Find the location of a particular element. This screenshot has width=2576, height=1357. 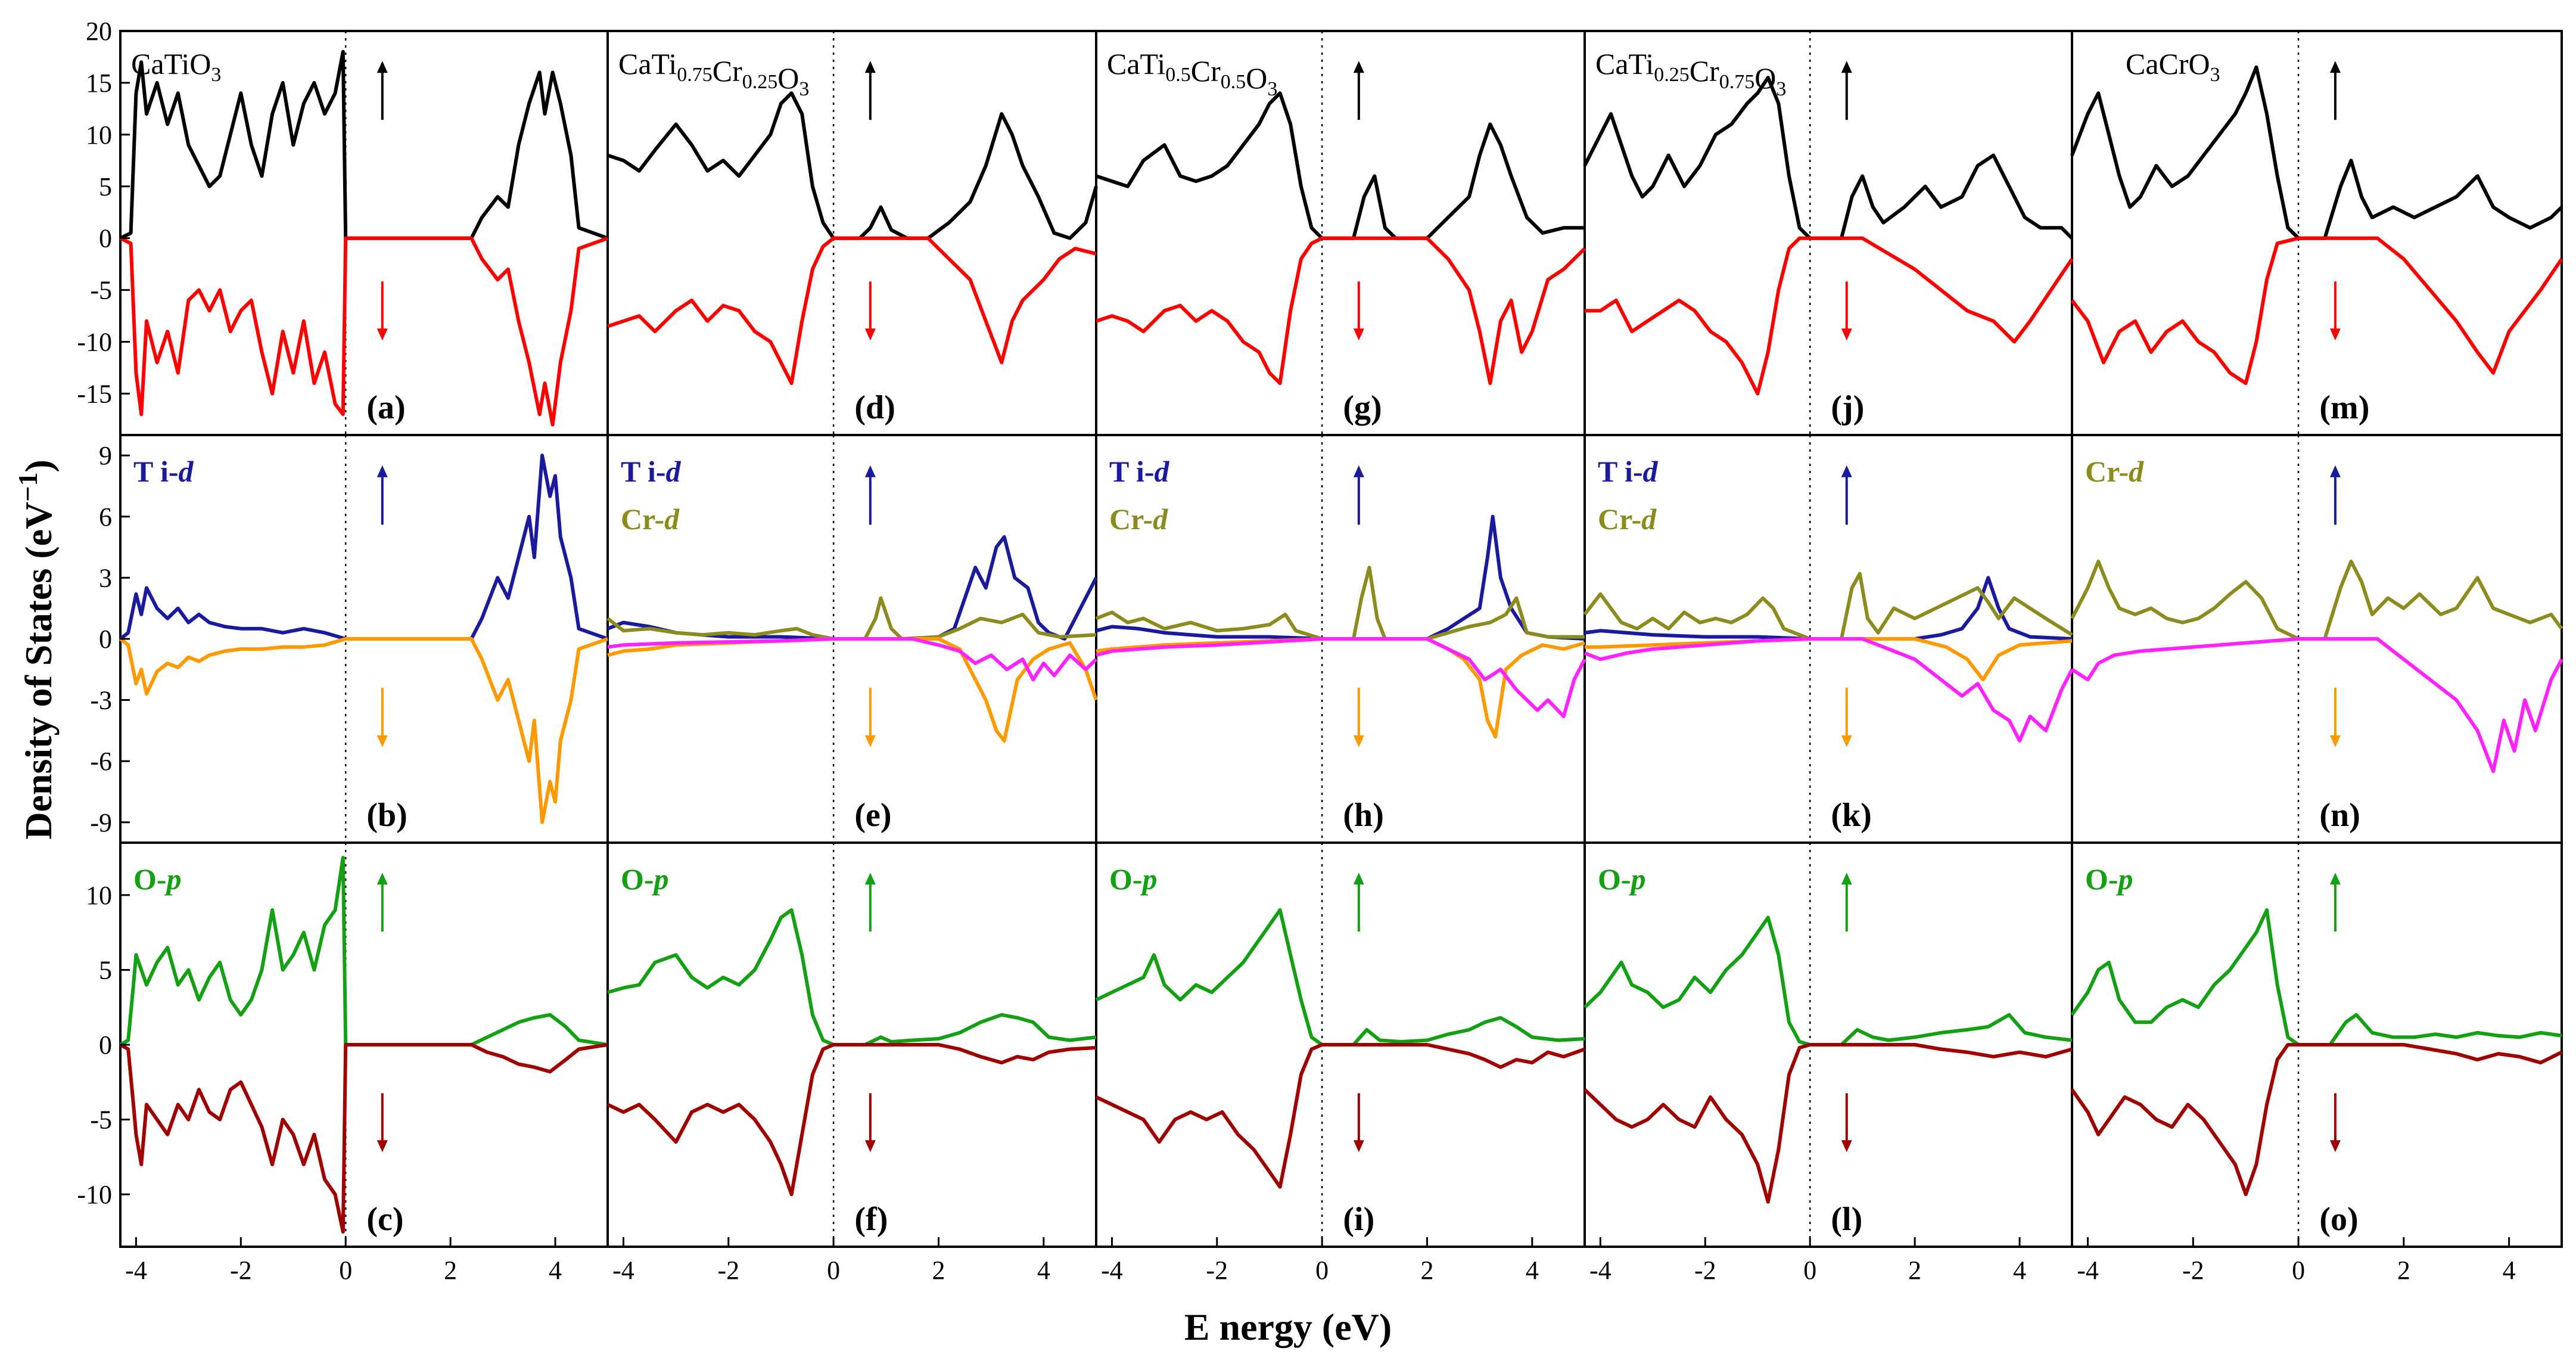

composition-comp-pre: CaTi is located at coordinates (1624, 63).